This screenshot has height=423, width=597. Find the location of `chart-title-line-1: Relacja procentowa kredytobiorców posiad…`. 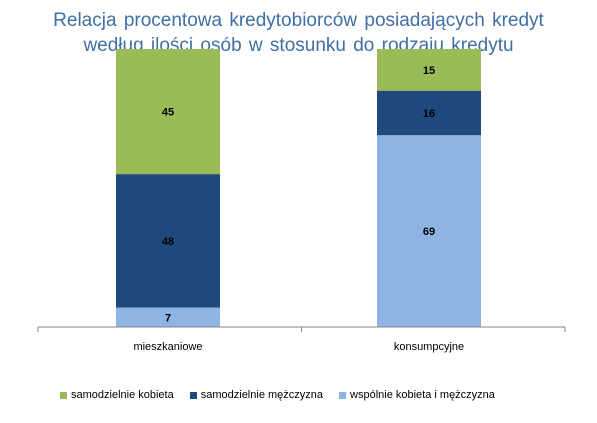

chart-title-line-1: Relacja procentowa kredytobiorców posiad… is located at coordinates (298, 20).